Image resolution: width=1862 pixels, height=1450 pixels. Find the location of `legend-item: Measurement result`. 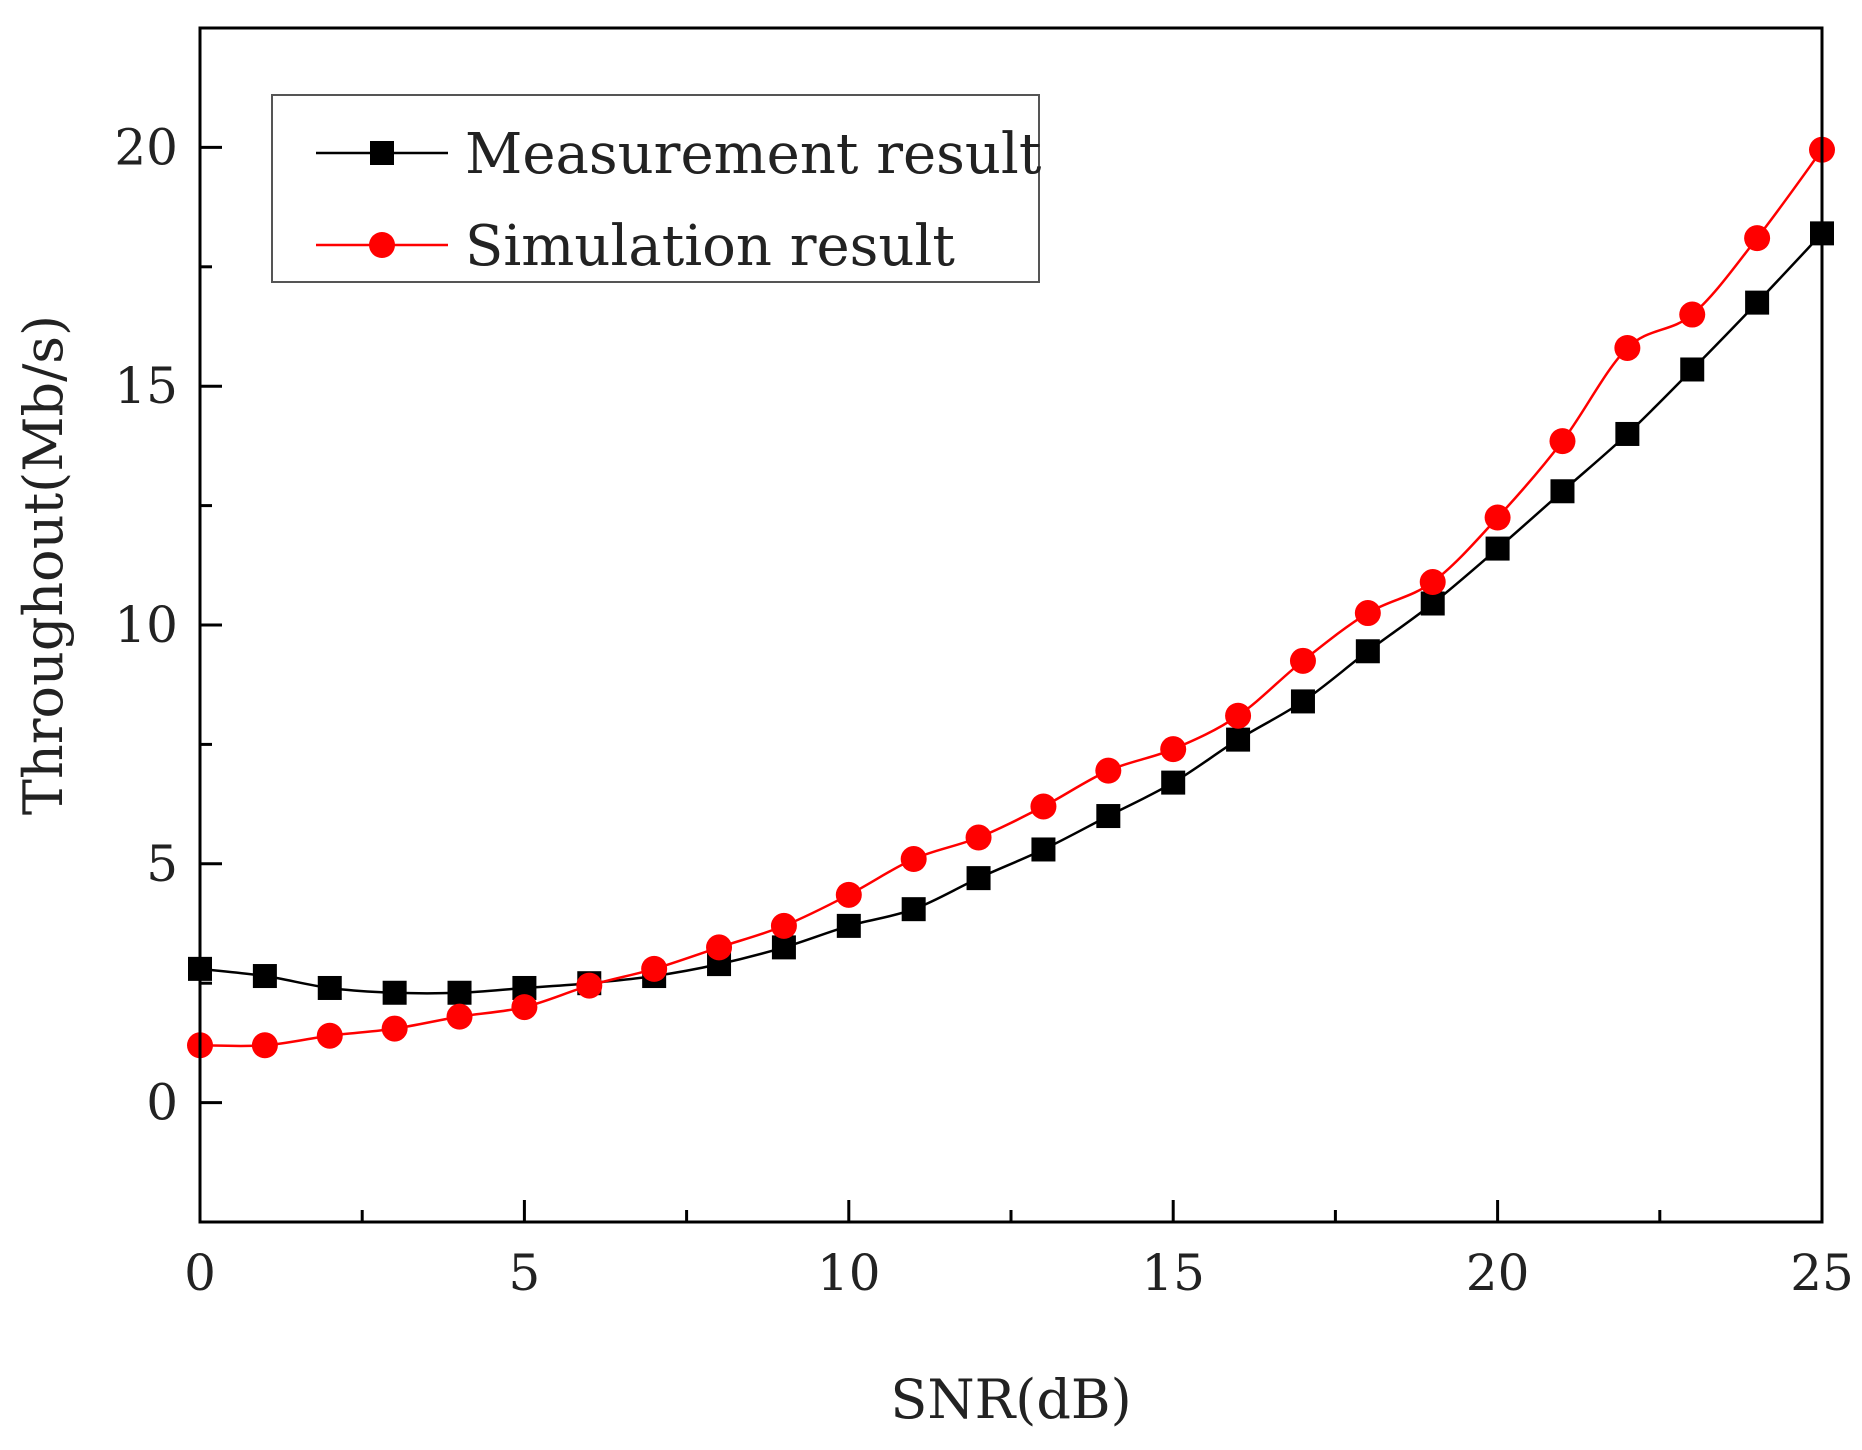

legend-item: Measurement result is located at coordinates (679, 154).